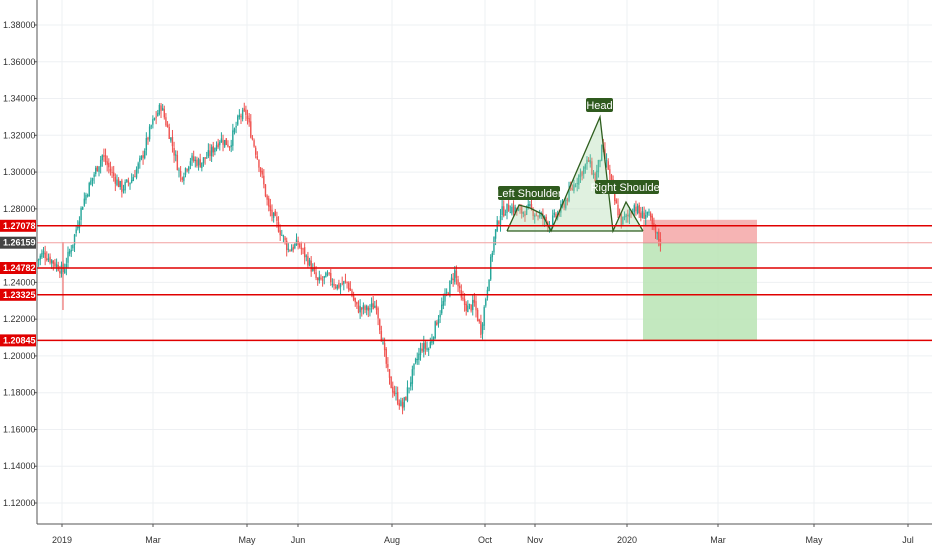  Describe the element at coordinates (18, 262) in the screenshot. I see `y-axis-bg` at that location.